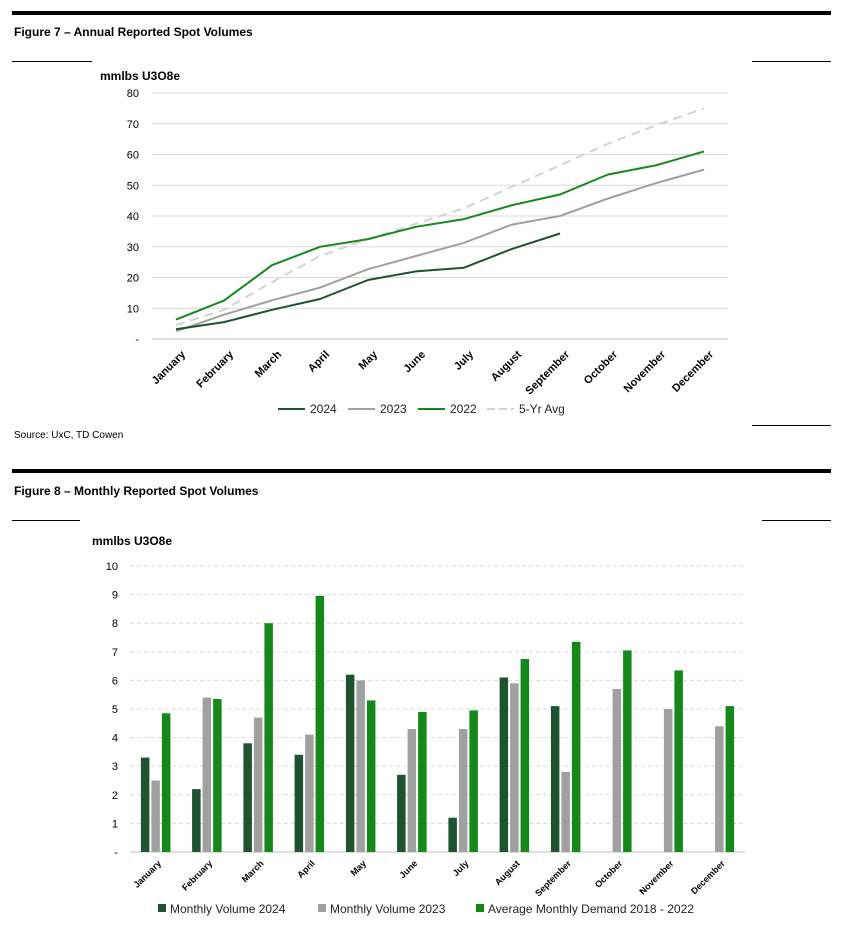 Image resolution: width=862 pixels, height=930 pixels. Describe the element at coordinates (228, 909) in the screenshot. I see `legend-label: Monthly Volume 2024` at that location.